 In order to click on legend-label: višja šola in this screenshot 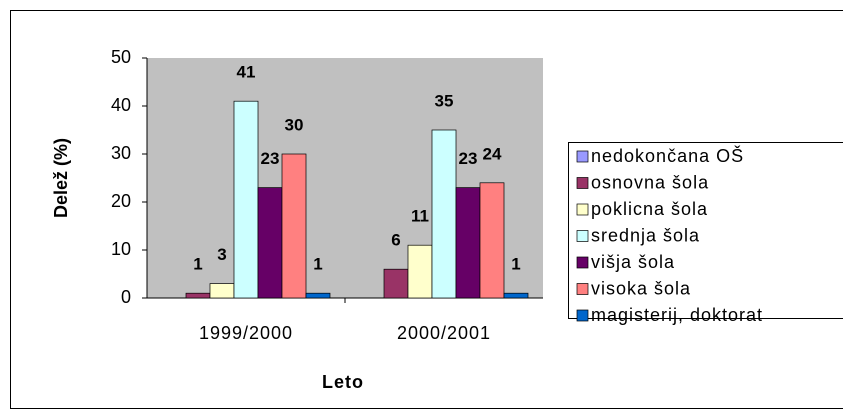, I will do `click(633, 262)`.